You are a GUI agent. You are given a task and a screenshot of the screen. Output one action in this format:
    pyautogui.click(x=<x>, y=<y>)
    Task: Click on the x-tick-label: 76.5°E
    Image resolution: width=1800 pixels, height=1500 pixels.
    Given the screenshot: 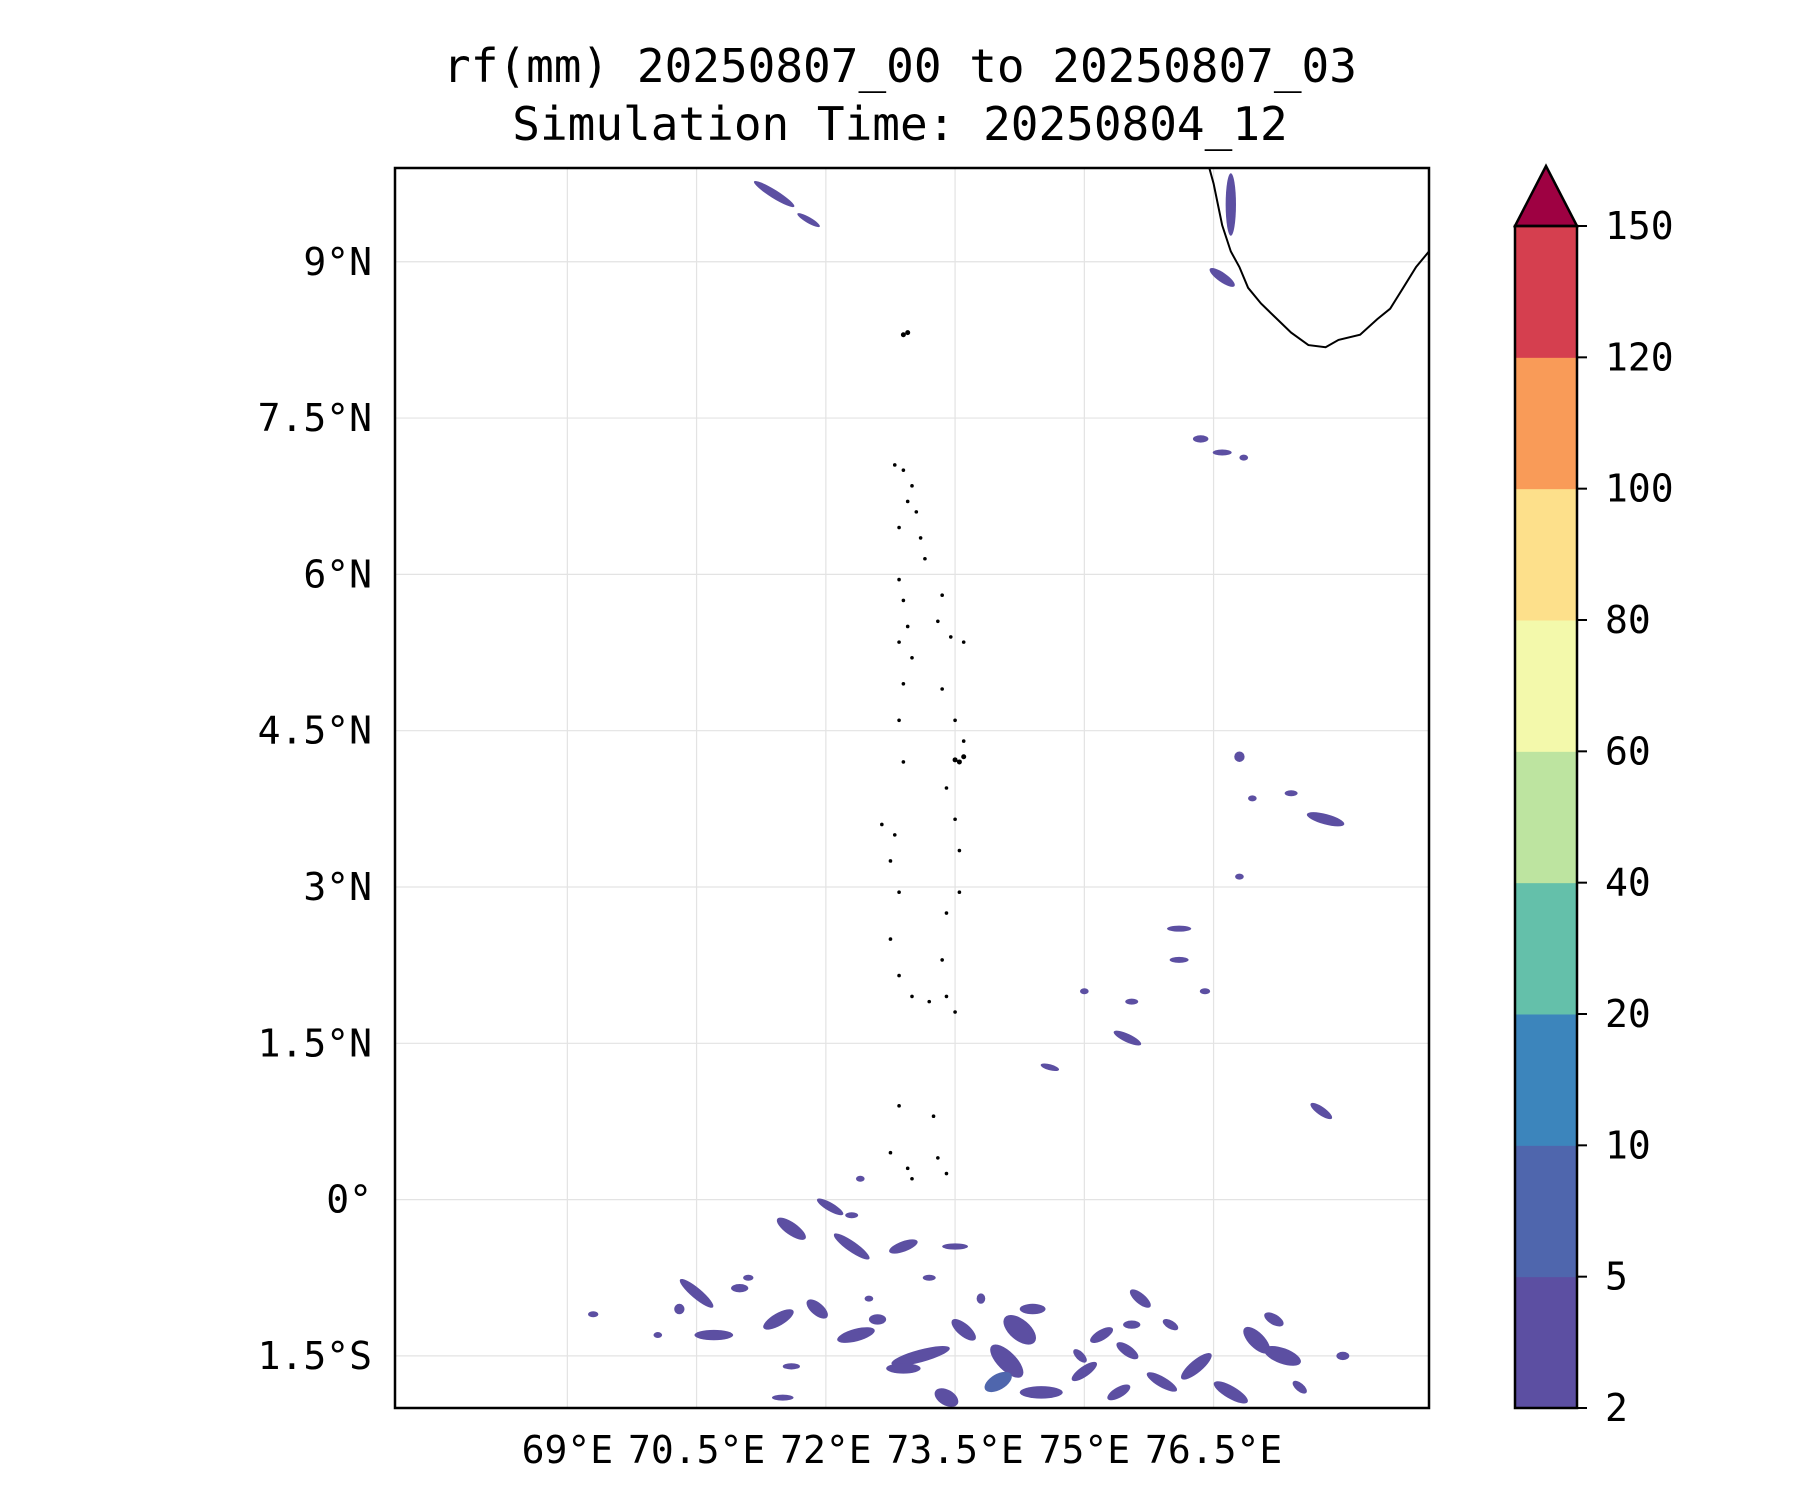 What is the action you would take?
    pyautogui.click(x=1213, y=1450)
    